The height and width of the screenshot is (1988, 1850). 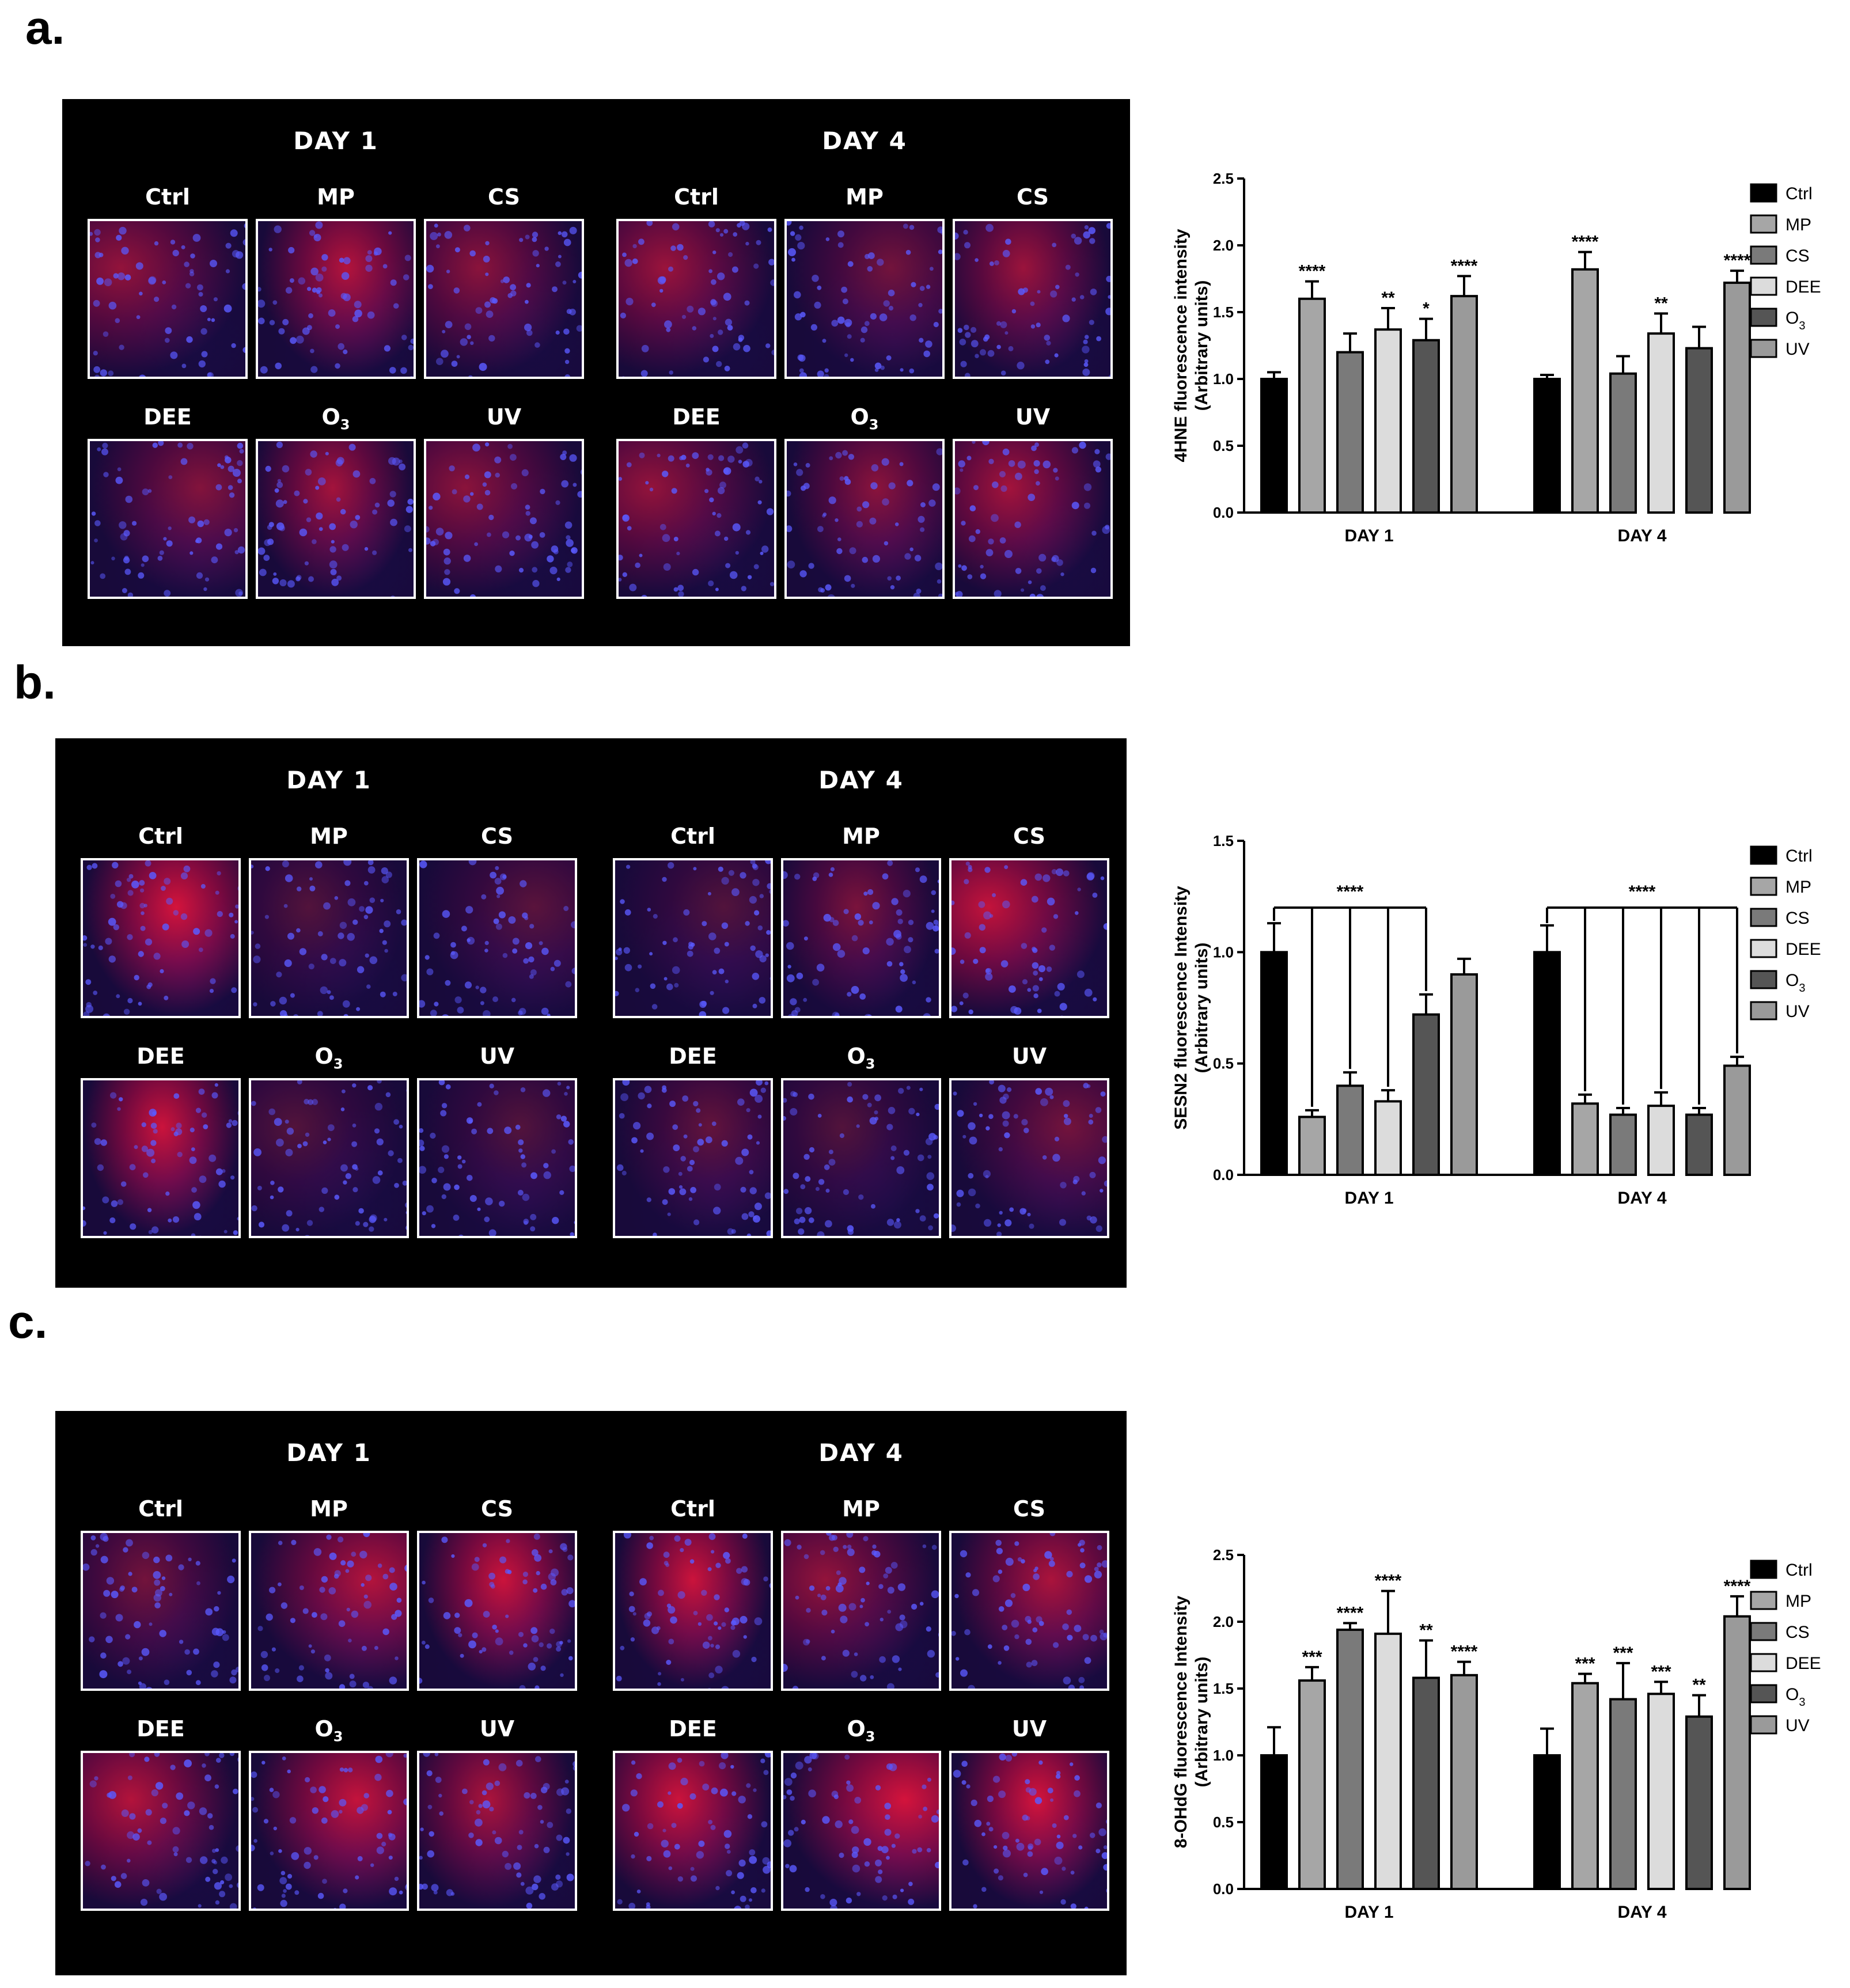 I want to click on legend-subscript: 3, so click(x=1802, y=988).